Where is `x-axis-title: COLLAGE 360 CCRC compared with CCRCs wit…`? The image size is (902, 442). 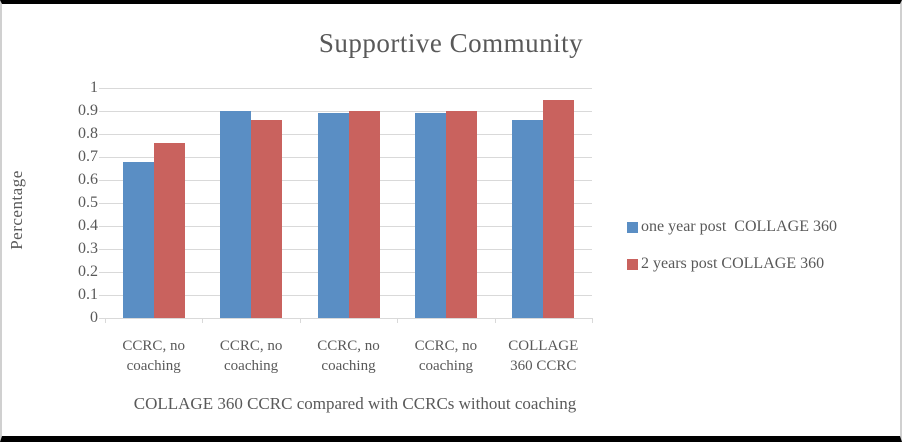
x-axis-title: COLLAGE 360 CCRC compared with CCRCs wit… is located at coordinates (355, 403).